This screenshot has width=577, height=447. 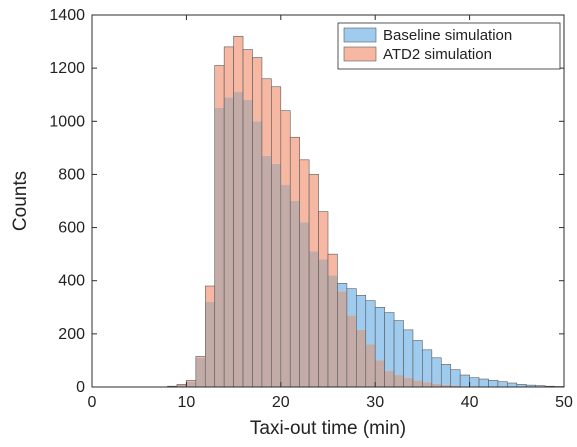 What do you see at coordinates (281, 402) in the screenshot?
I see `x-tick-label-20: 20` at bounding box center [281, 402].